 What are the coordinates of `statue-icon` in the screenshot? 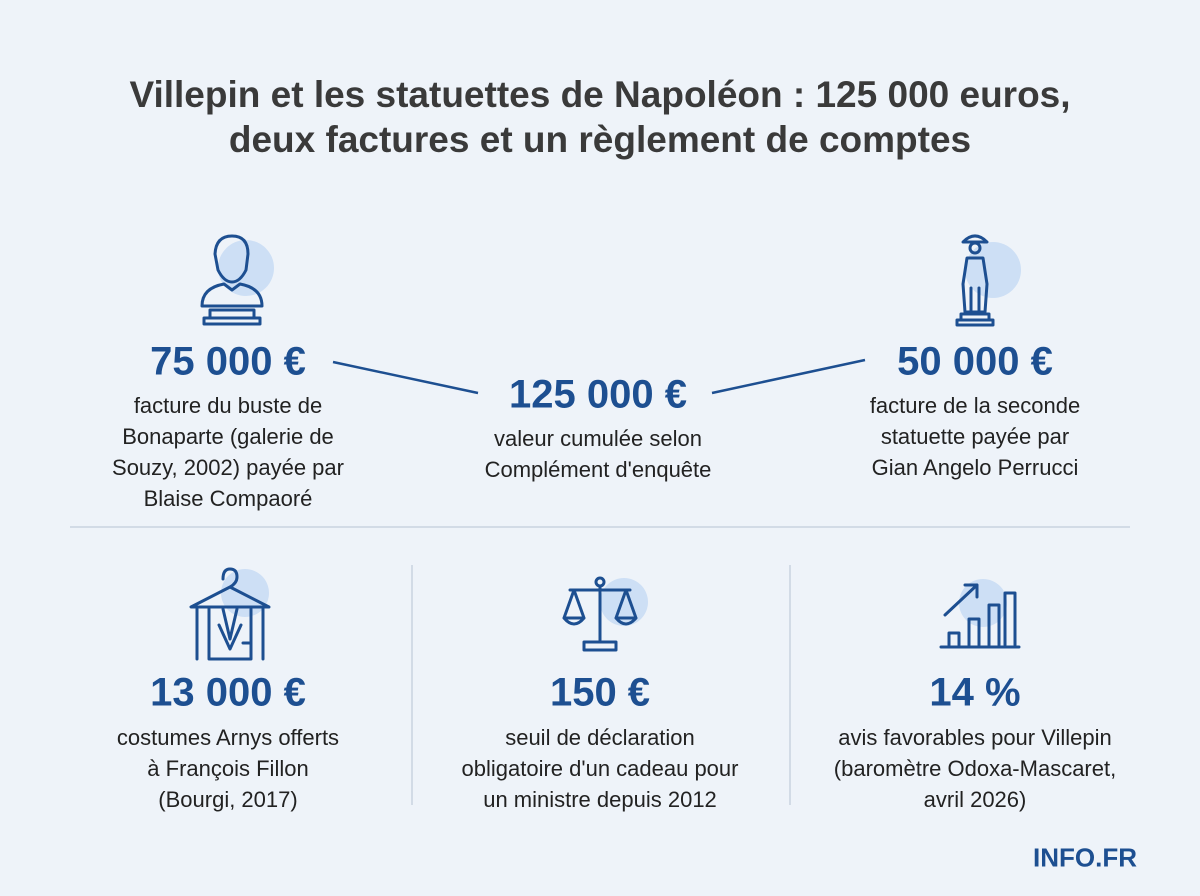 It's located at (988, 280).